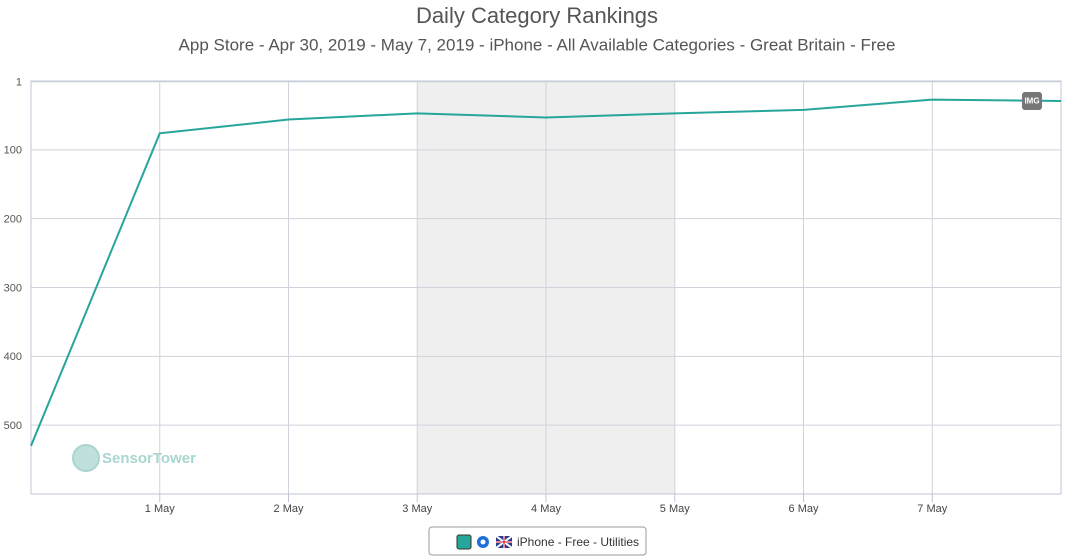  I want to click on y-tick-label: 1, so click(19, 83).